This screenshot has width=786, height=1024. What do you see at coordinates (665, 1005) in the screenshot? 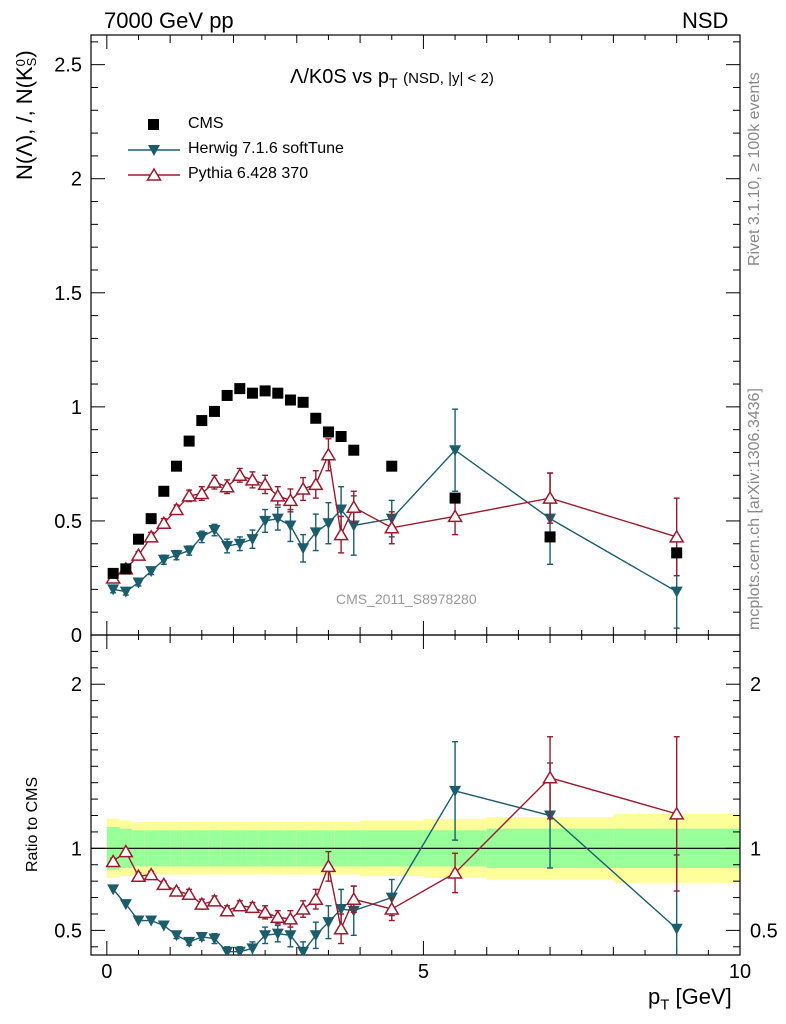
I see `x-label-sub: T` at bounding box center [665, 1005].